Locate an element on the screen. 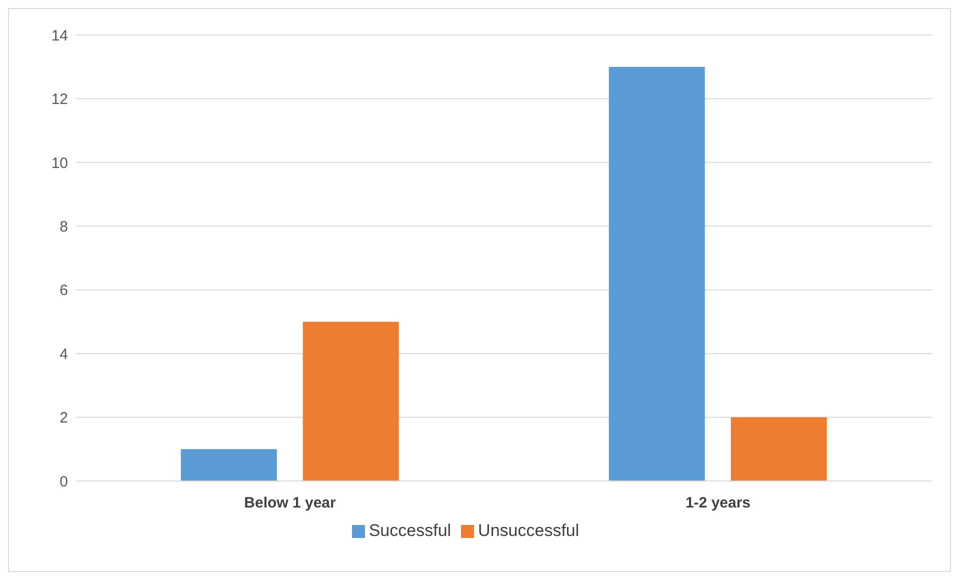  legend-label: Successful is located at coordinates (410, 530).